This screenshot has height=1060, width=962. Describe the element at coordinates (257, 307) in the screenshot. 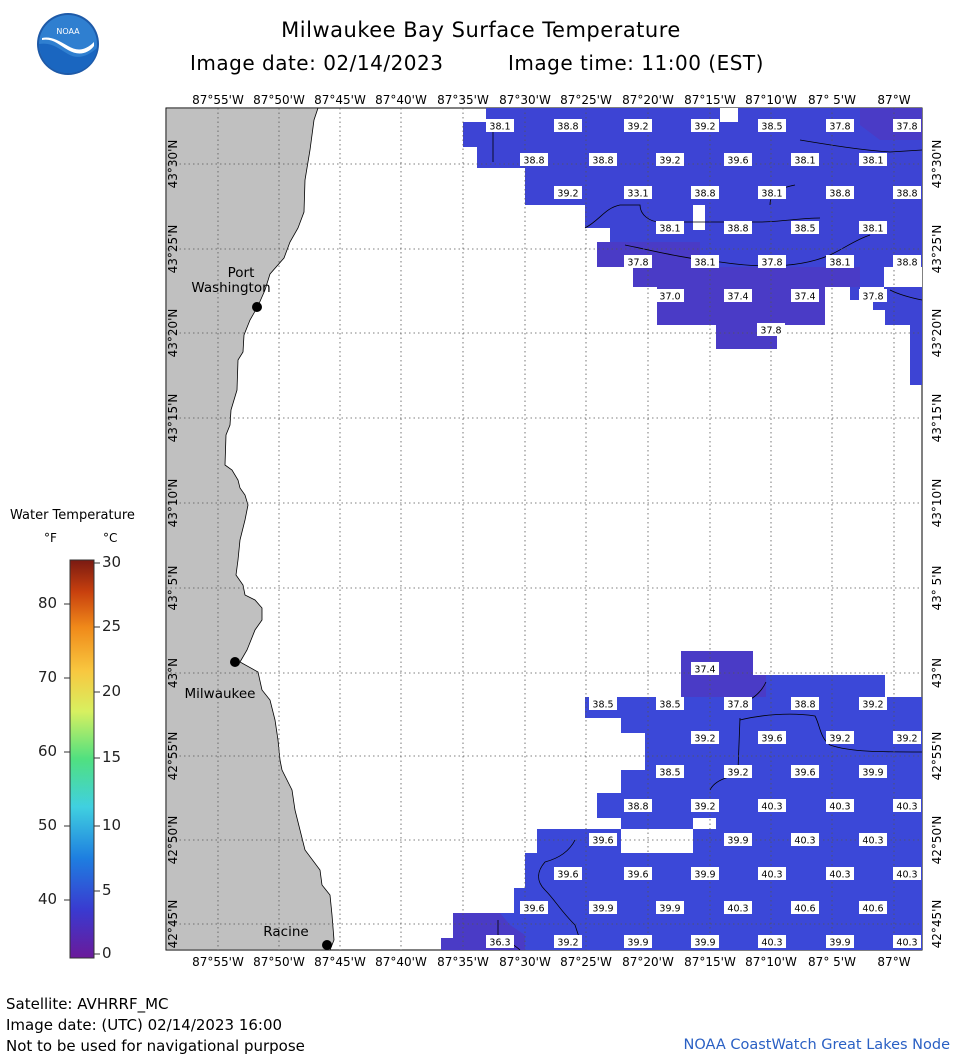

I see `port-washington-marker` at that location.